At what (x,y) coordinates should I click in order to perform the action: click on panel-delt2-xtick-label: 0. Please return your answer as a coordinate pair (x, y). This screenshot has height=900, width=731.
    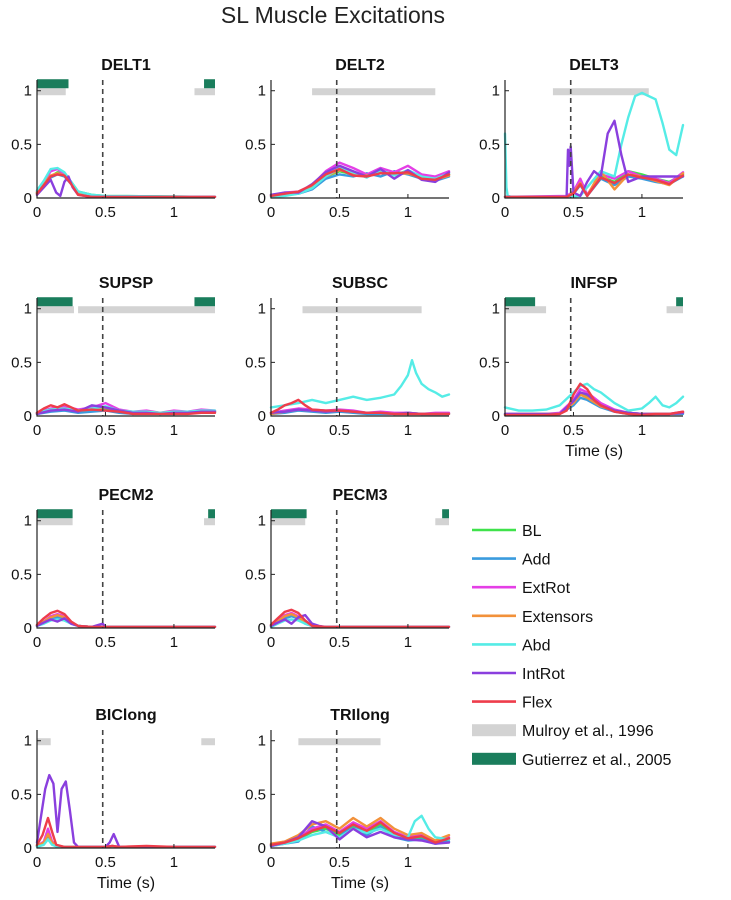
    Looking at the image, I should click on (271, 212).